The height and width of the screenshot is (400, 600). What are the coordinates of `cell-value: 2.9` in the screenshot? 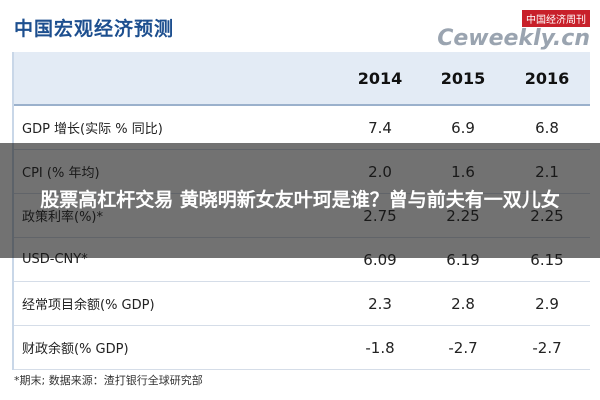 It's located at (547, 303).